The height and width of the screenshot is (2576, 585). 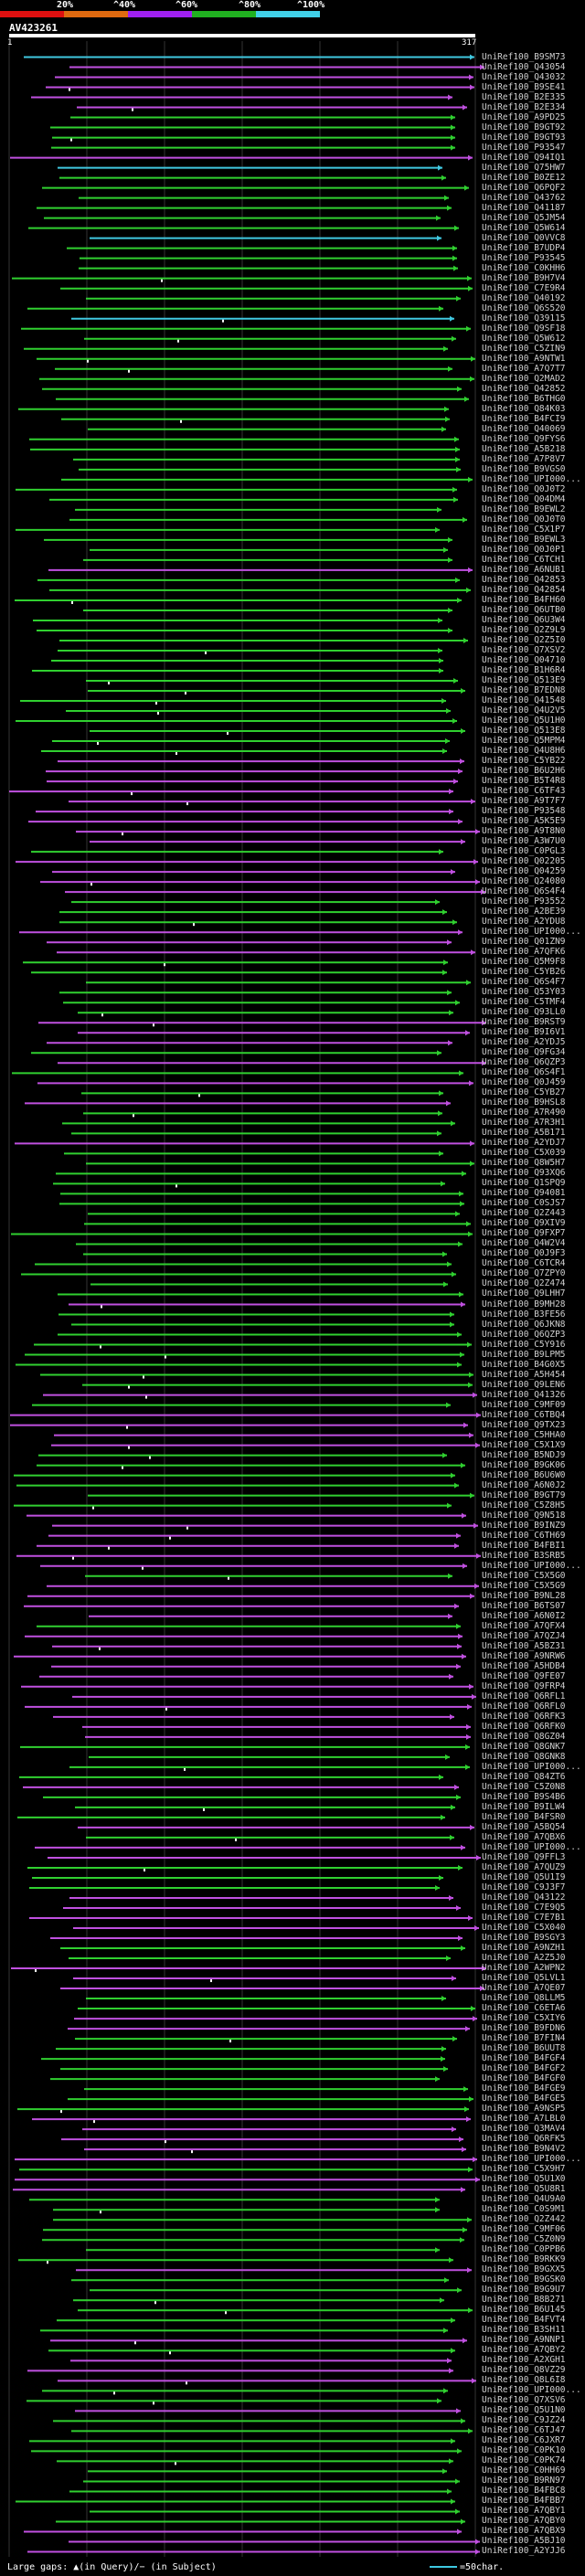 I want to click on hit-label: UniRef100_A7QFK6, so click(x=524, y=952).